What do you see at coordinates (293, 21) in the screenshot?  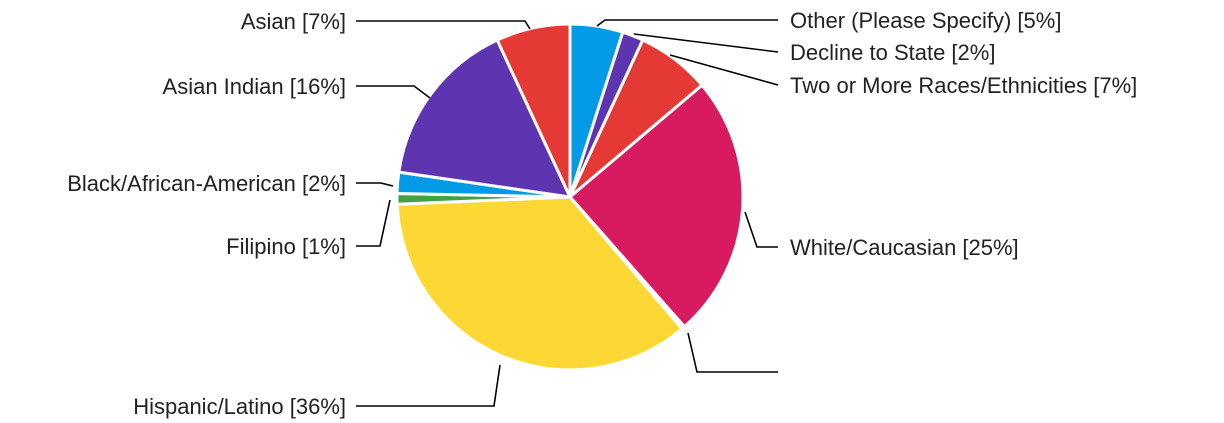 I see `slice-label-asian: Asian [7%]` at bounding box center [293, 21].